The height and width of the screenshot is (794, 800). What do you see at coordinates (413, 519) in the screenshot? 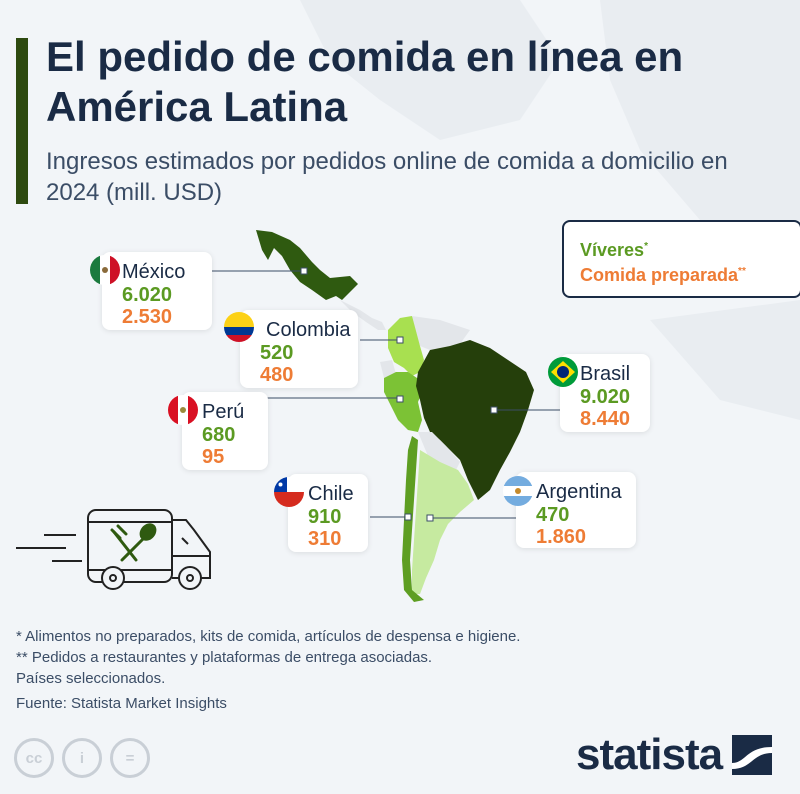
I see `map-chile` at bounding box center [413, 519].